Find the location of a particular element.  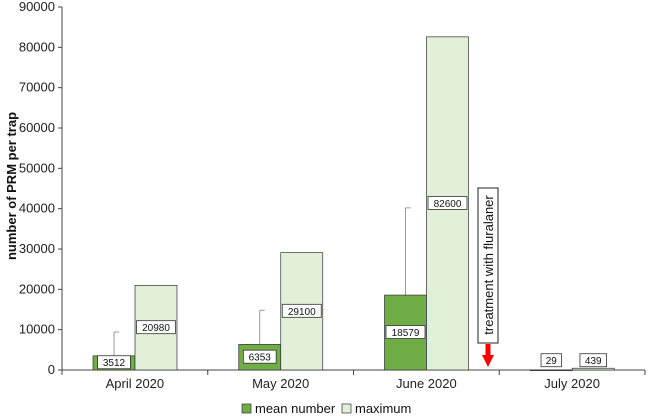

data-label-mean: 3512 is located at coordinates (114, 363).